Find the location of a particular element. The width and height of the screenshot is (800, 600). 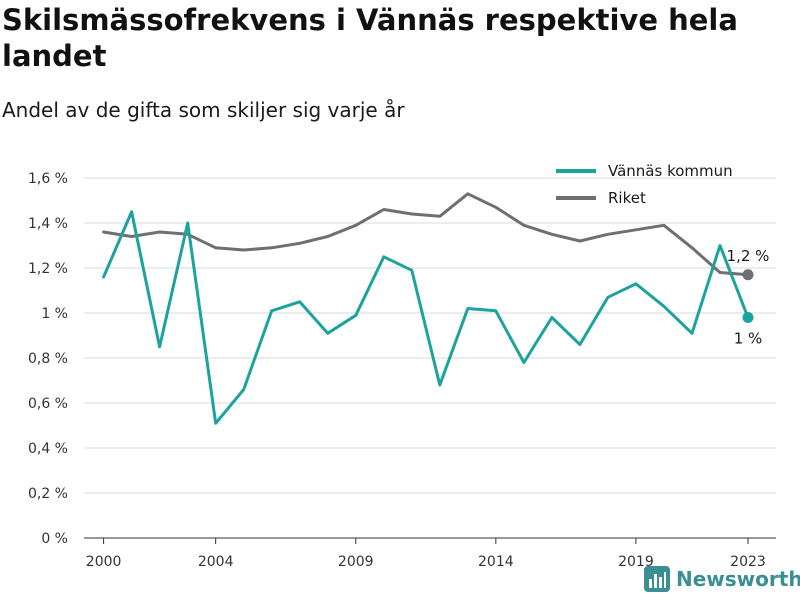

y-tick-label: 1,2 % is located at coordinates (48, 269).